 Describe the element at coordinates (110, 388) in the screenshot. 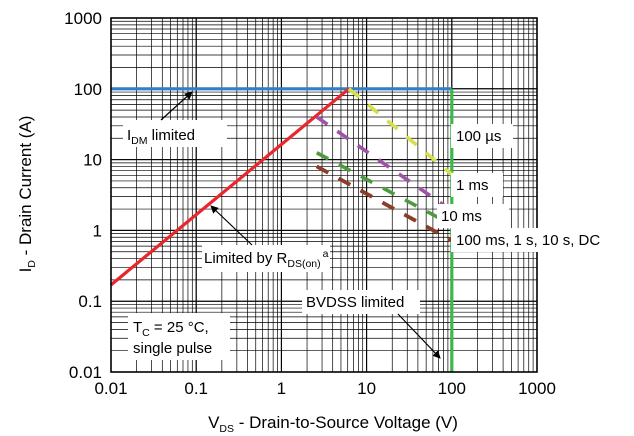

I see `x-tick-label: 0.01` at that location.